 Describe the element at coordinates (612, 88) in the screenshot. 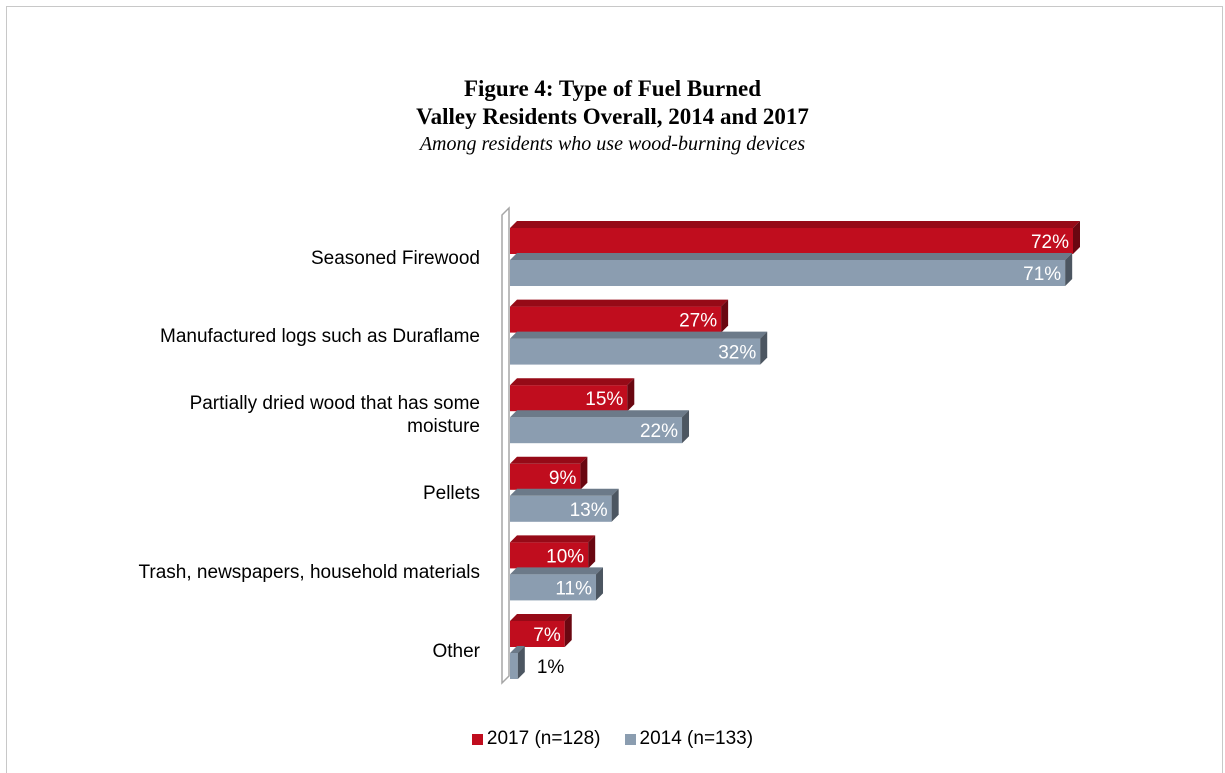

I see `chart-title-line-1: Figure 4: Type of Fuel Burned` at that location.